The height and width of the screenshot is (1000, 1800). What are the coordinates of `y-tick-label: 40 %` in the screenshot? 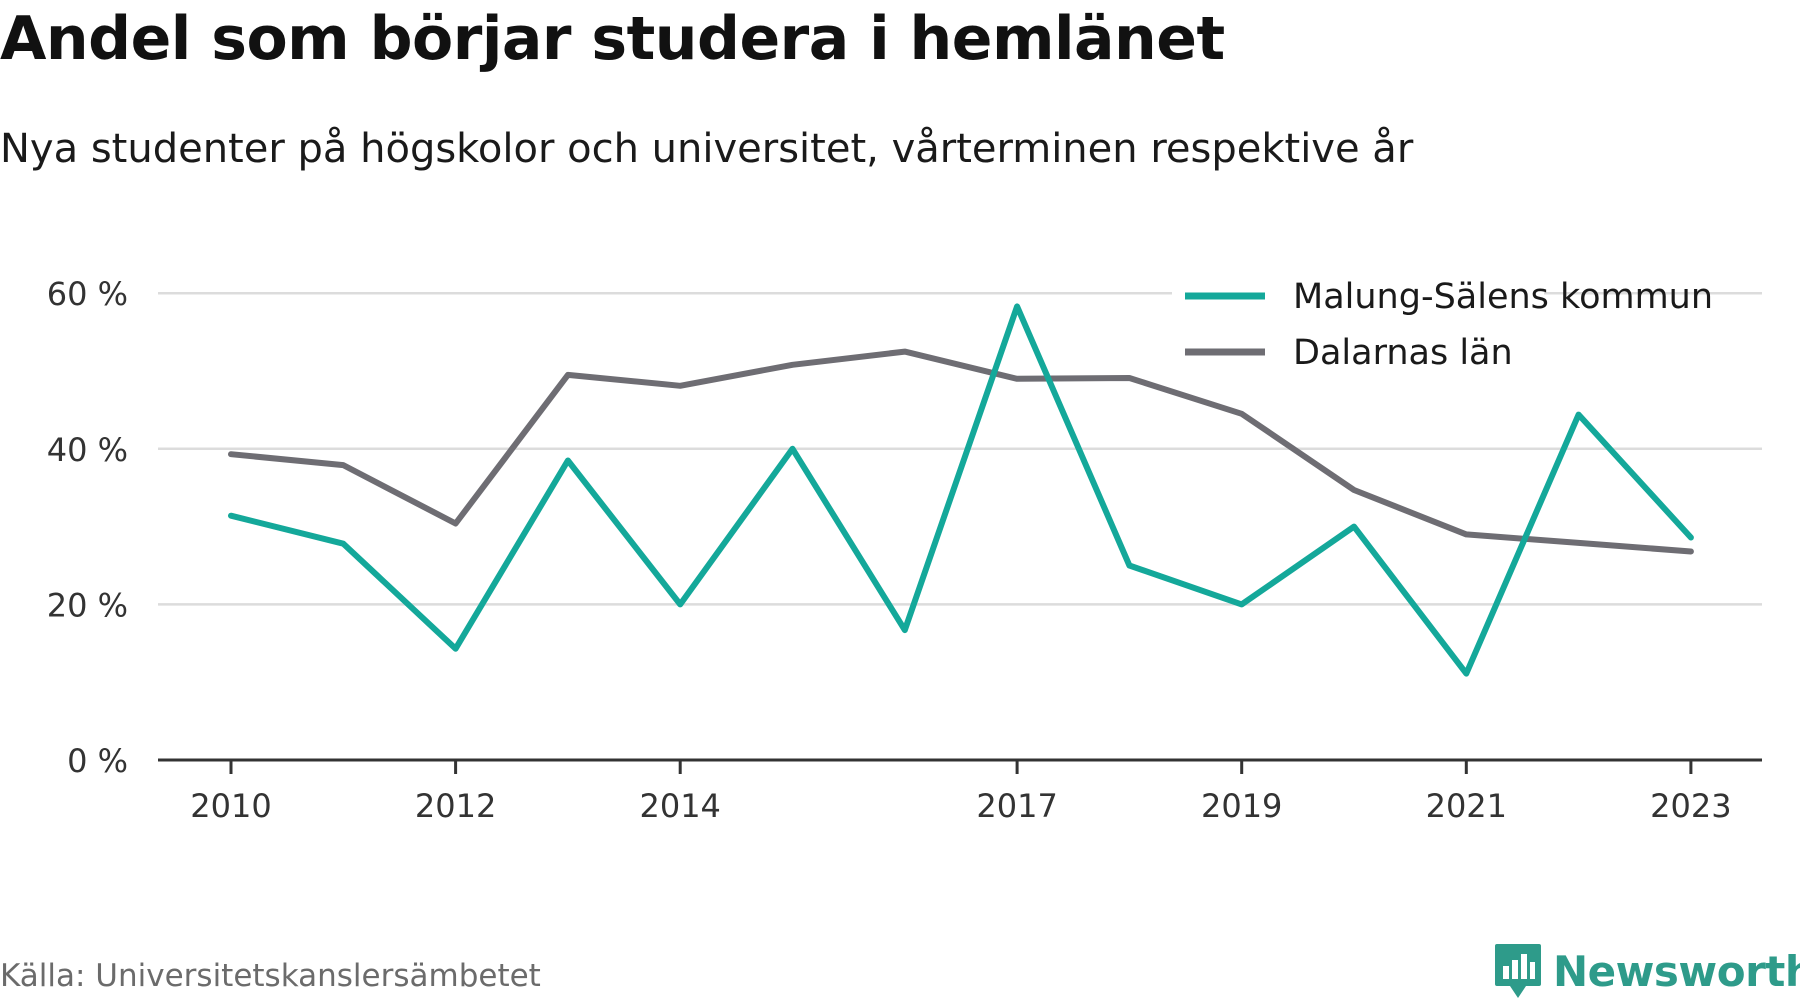 It's located at (87, 450).